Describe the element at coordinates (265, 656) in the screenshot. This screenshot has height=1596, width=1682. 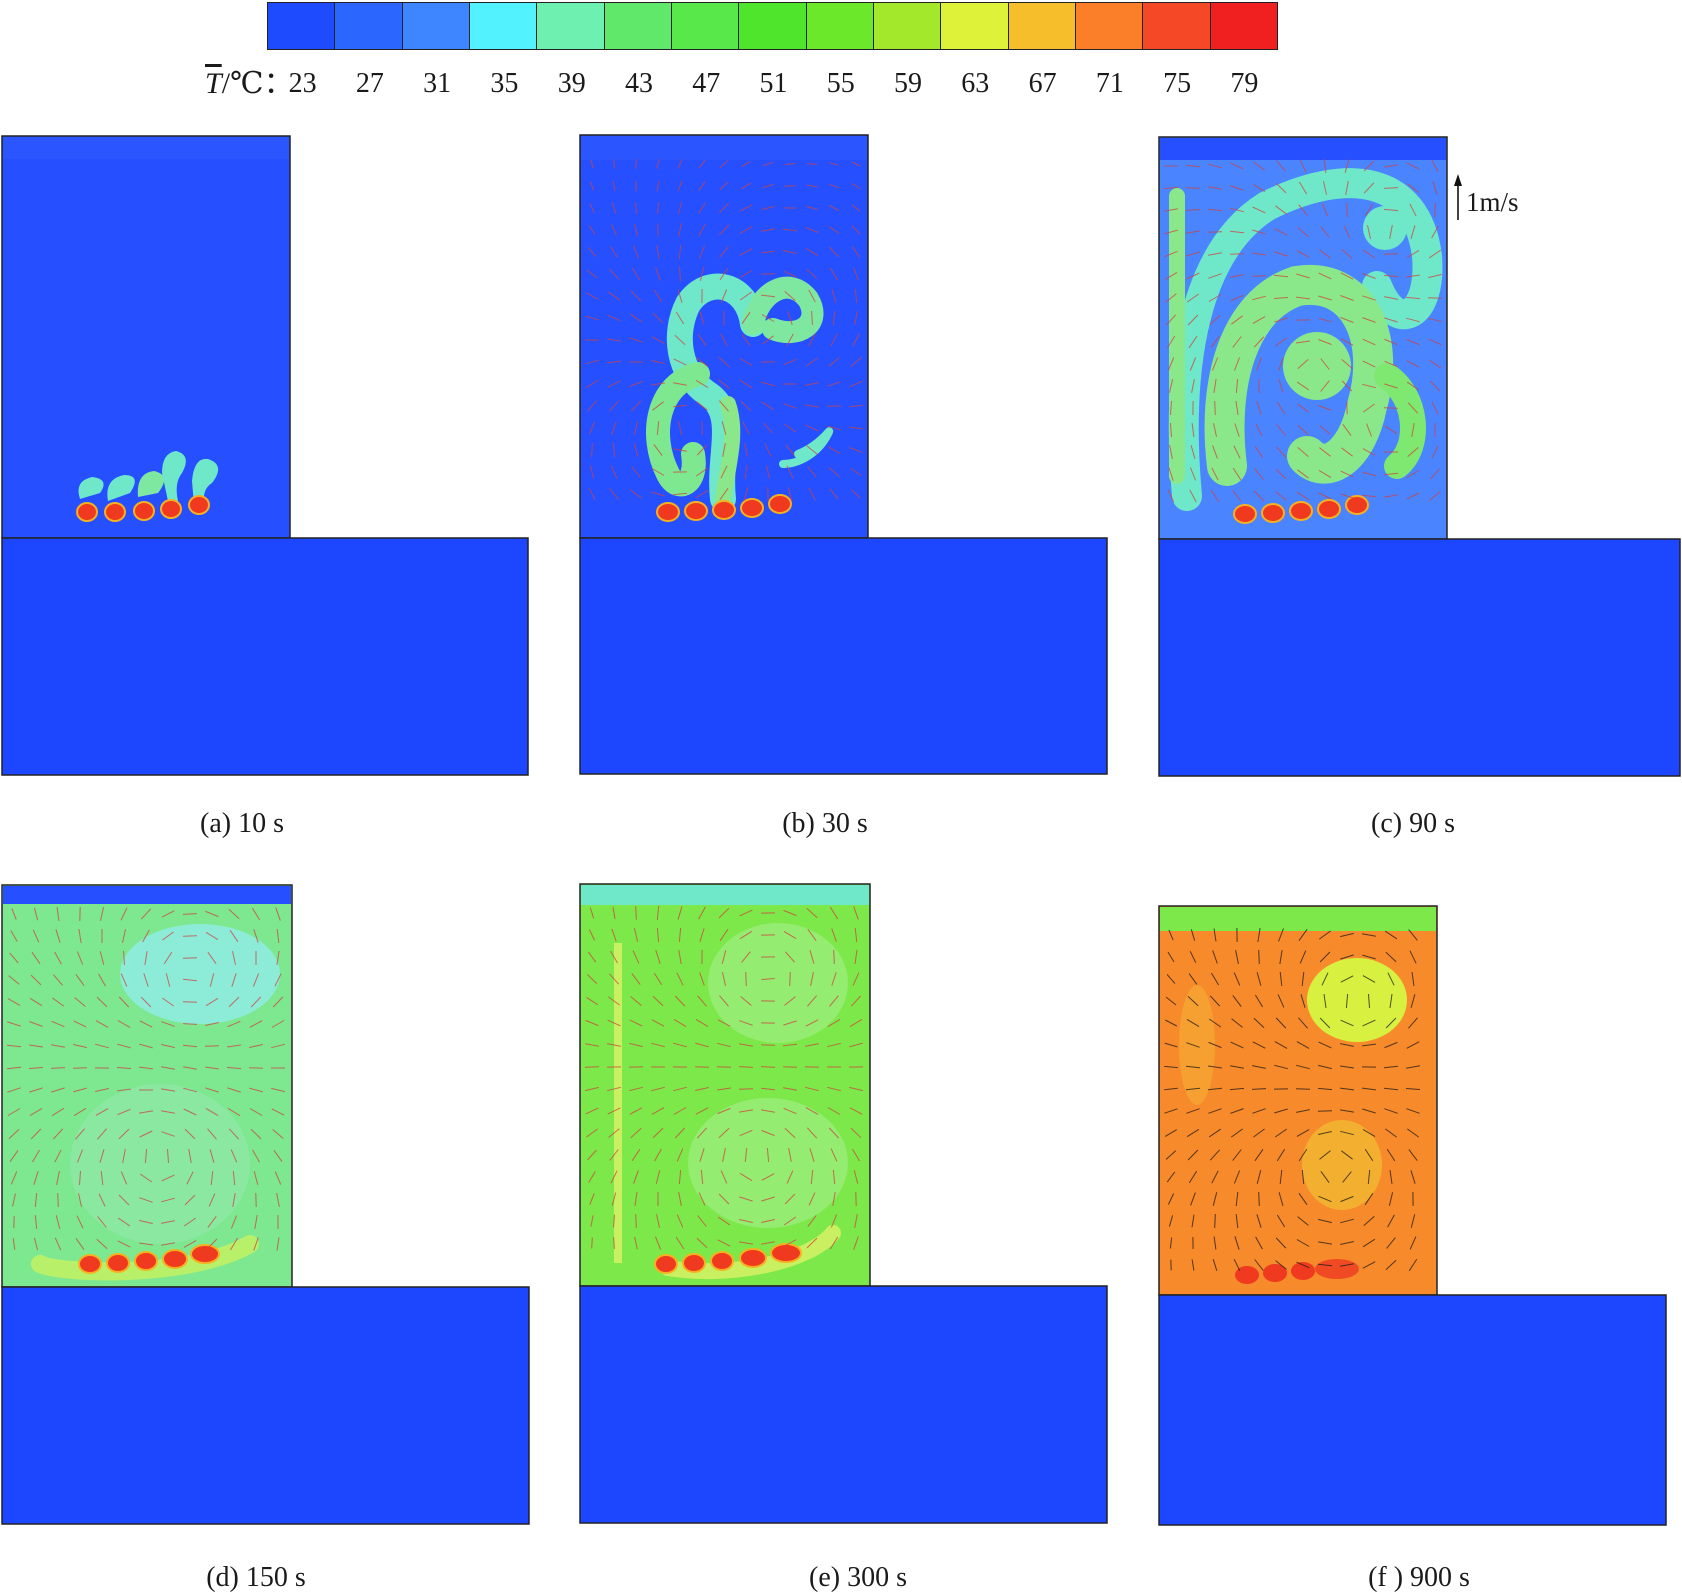
I see `panel-a-solid-block` at that location.